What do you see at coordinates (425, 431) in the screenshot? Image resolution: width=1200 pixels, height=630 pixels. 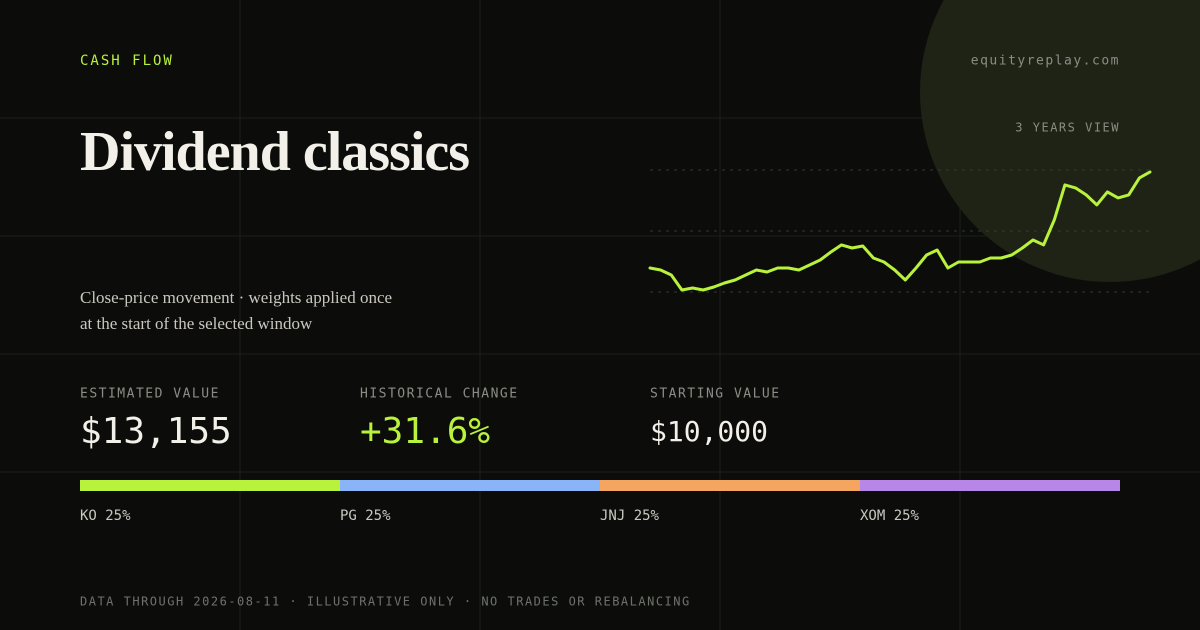 I see `stat-value: +31.6%` at bounding box center [425, 431].